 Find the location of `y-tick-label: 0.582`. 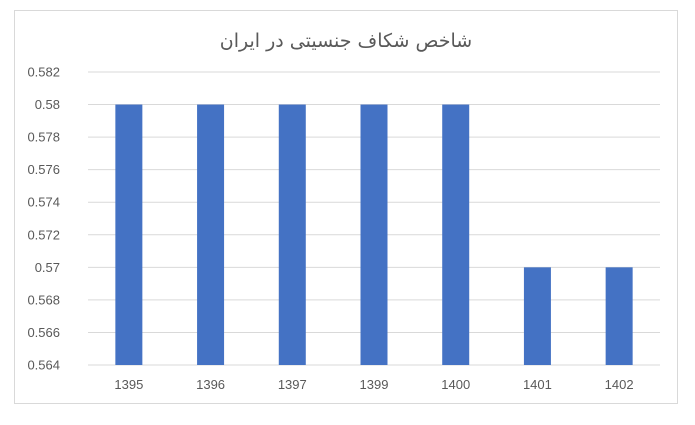

y-tick-label: 0.582 is located at coordinates (43, 72).